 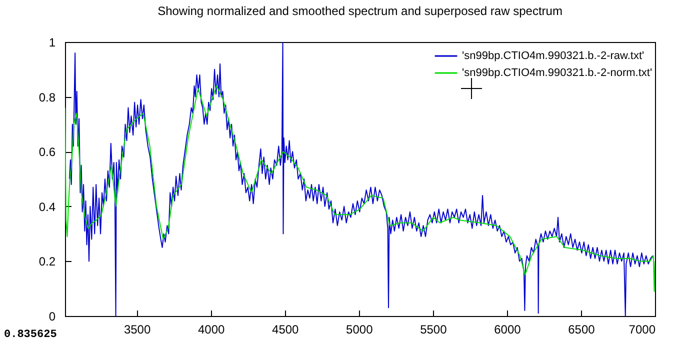 What do you see at coordinates (52, 43) in the screenshot?
I see `y-tick-label: 1` at bounding box center [52, 43].